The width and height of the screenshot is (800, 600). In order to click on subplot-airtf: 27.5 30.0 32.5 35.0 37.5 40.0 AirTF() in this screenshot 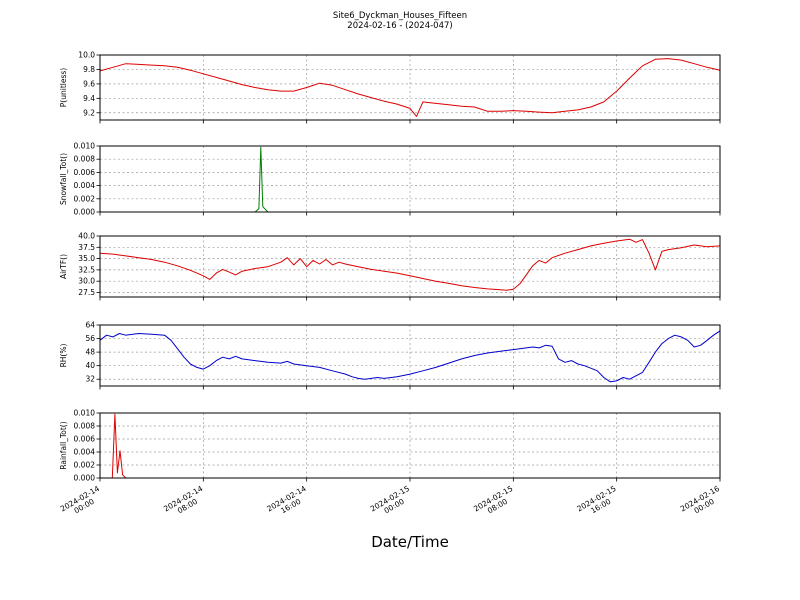, I will do `click(390, 266)`.